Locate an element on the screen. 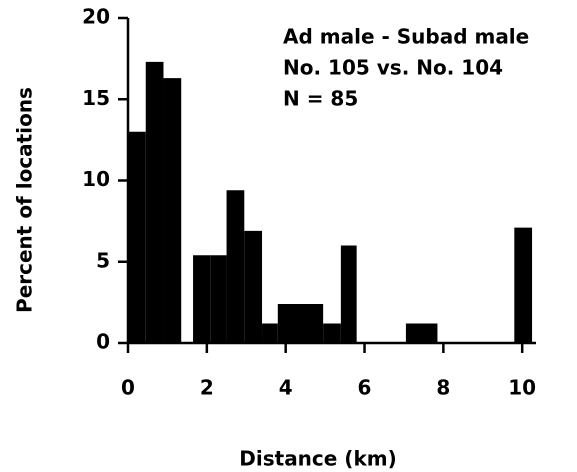 Image resolution: width=577 pixels, height=472 pixels. x-tick-label: 2 is located at coordinates (207, 388).